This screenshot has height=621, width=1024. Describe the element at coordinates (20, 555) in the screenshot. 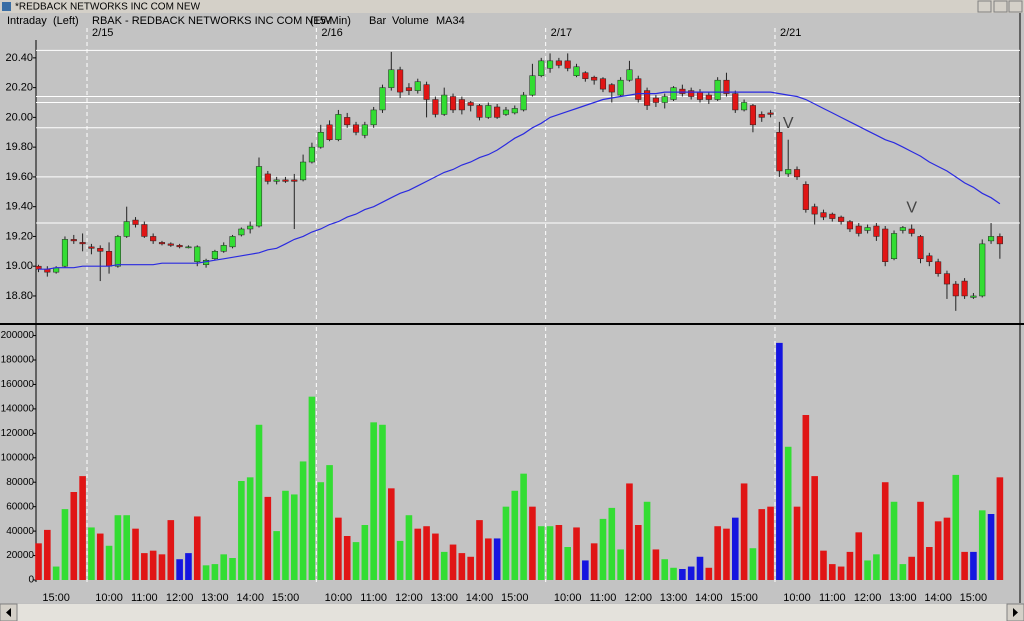

I see `y-tick-label: 20000` at that location.